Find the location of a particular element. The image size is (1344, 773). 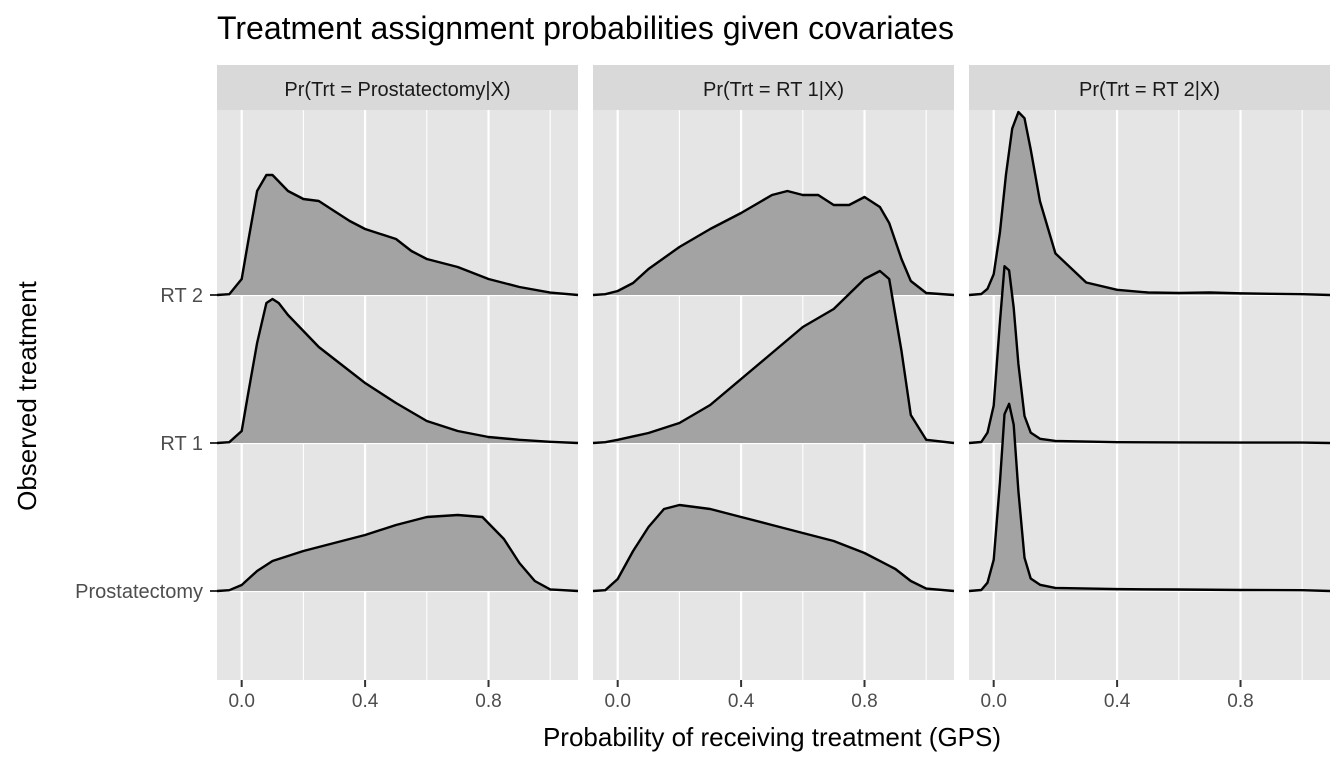

facet-strip-label: Pr(Trt = Prostatectomy|X) is located at coordinates (397, 90).